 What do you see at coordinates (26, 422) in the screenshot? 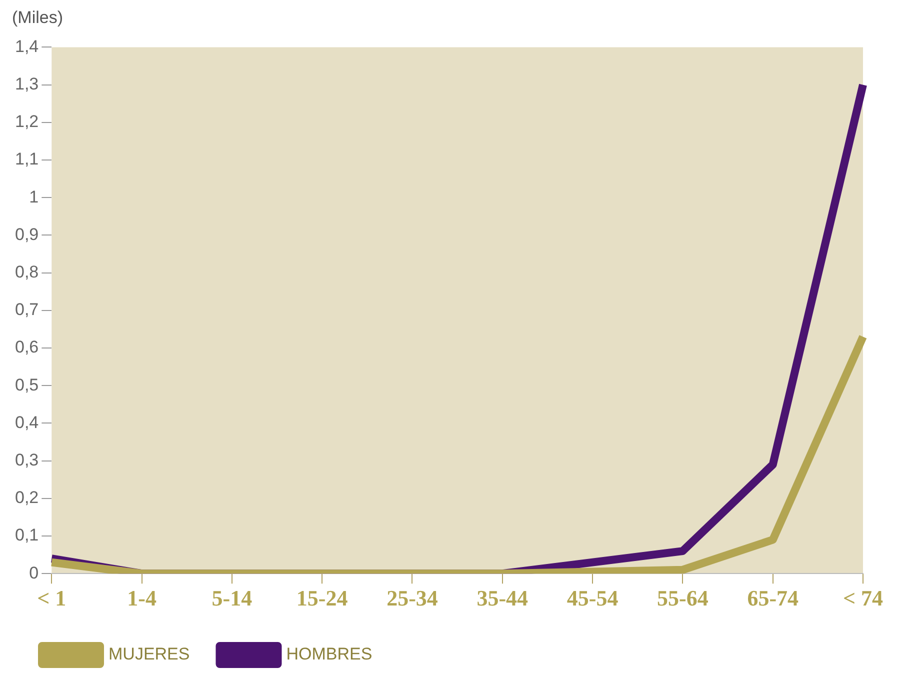
I see `y-tick-label: 0,4` at bounding box center [26, 422].